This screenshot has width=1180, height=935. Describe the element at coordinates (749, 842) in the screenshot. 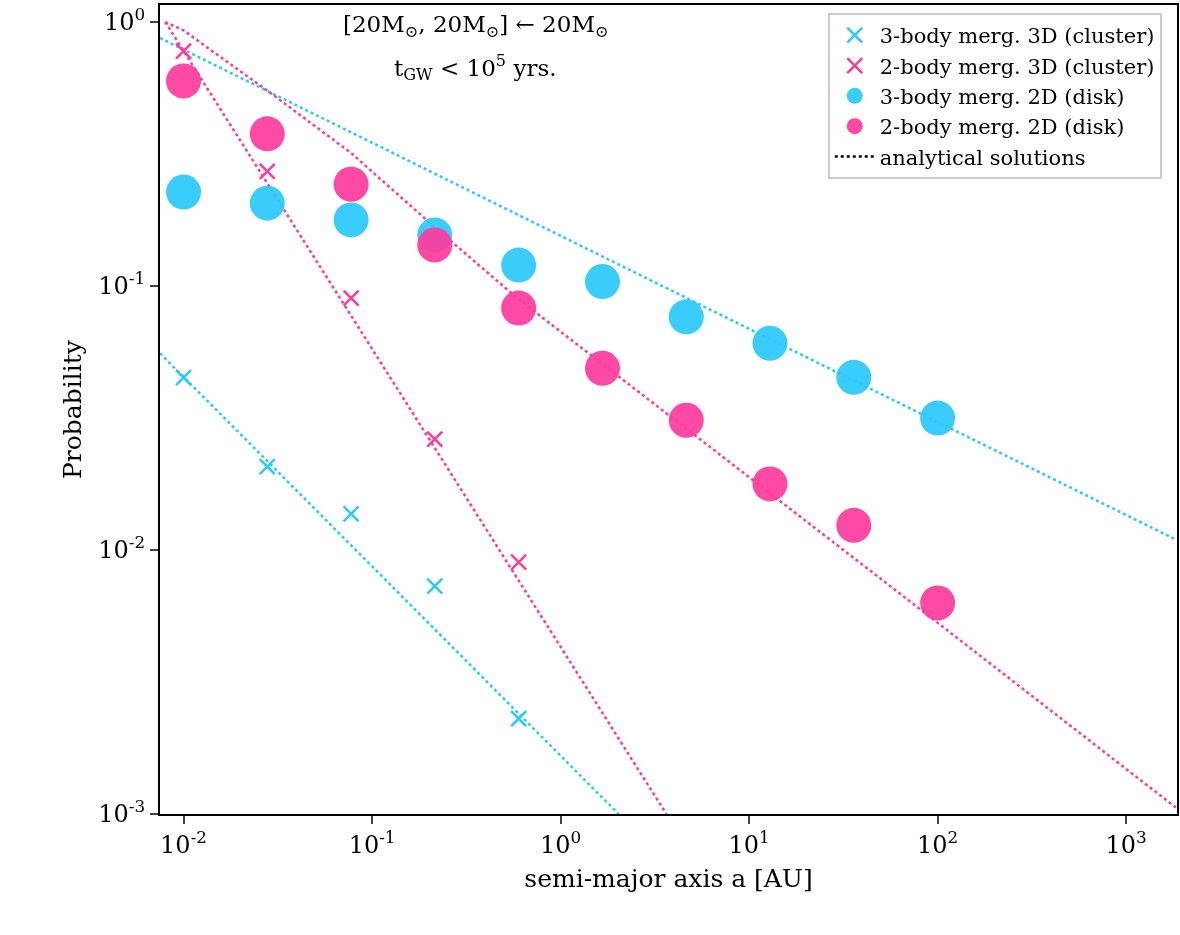

I see `x-tick-label: 10$^{1}$` at that location.